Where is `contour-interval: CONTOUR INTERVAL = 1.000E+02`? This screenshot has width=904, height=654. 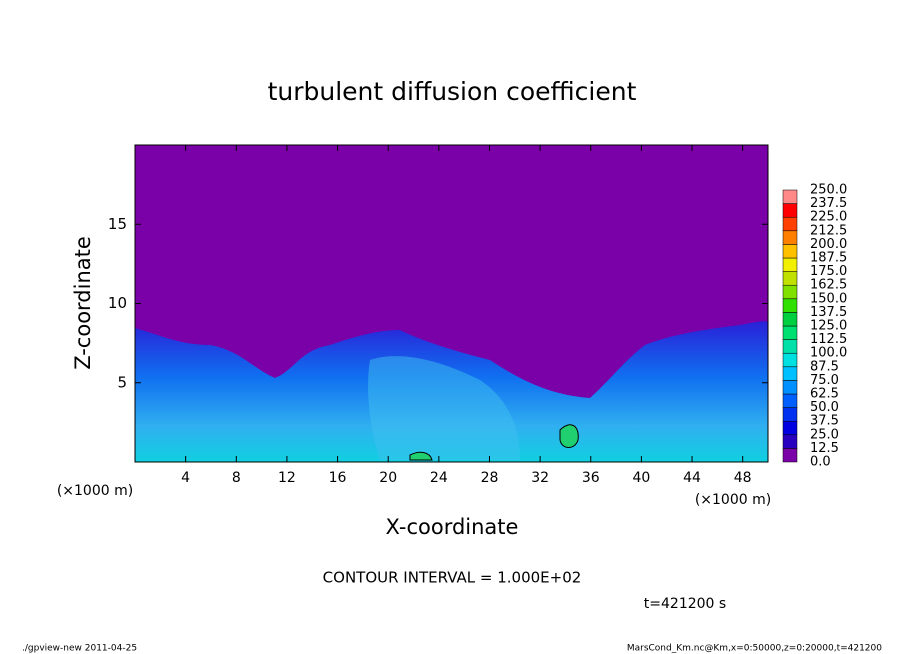 contour-interval: CONTOUR INTERVAL = 1.000E+02 is located at coordinates (452, 578).